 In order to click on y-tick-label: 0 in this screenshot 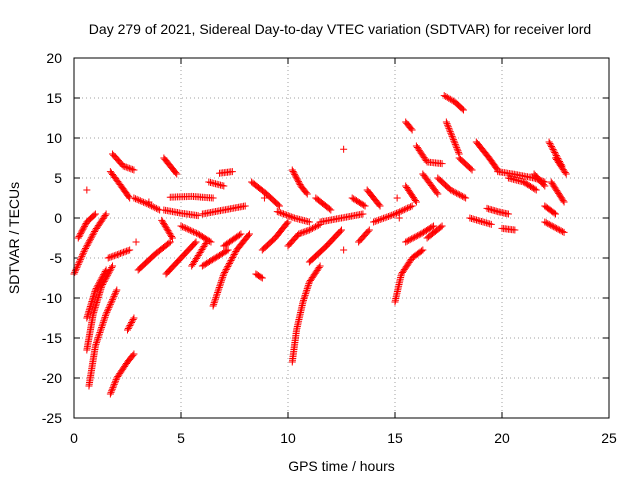, I will do `click(58, 218)`.